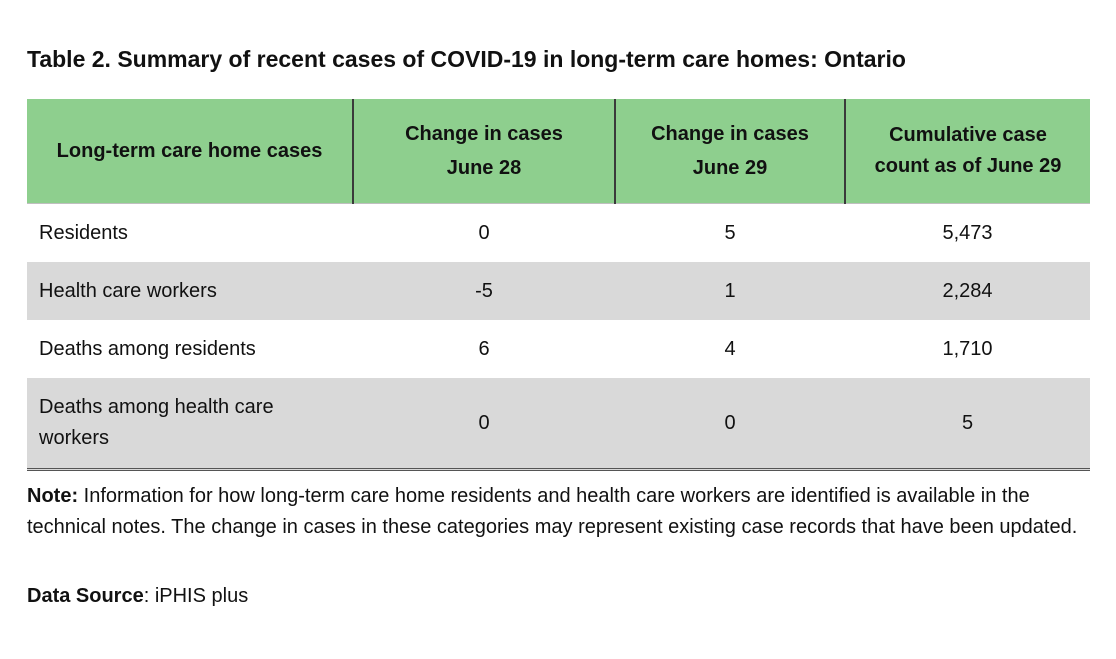 This screenshot has height=659, width=1116. I want to click on row-label: Deaths among residents, so click(147, 348).